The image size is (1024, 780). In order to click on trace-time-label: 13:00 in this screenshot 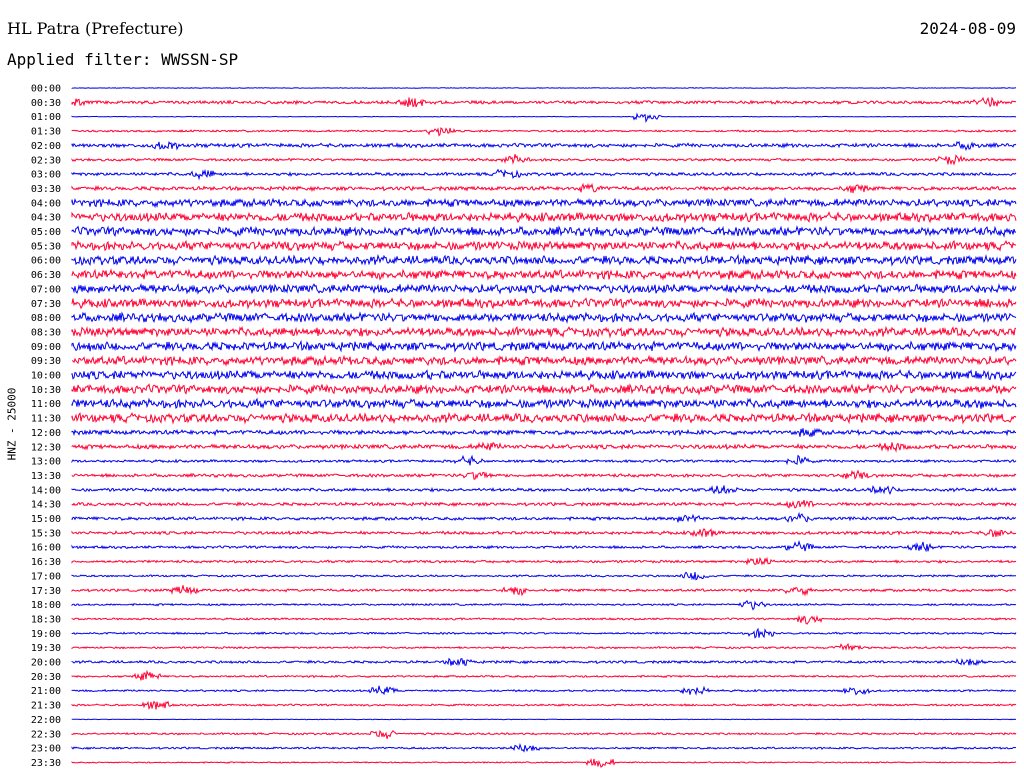, I will do `click(46, 462)`.